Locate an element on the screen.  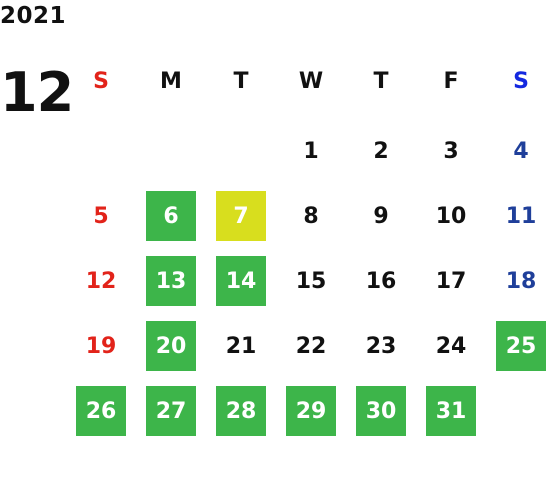
day-cell: 26 is located at coordinates (101, 411).